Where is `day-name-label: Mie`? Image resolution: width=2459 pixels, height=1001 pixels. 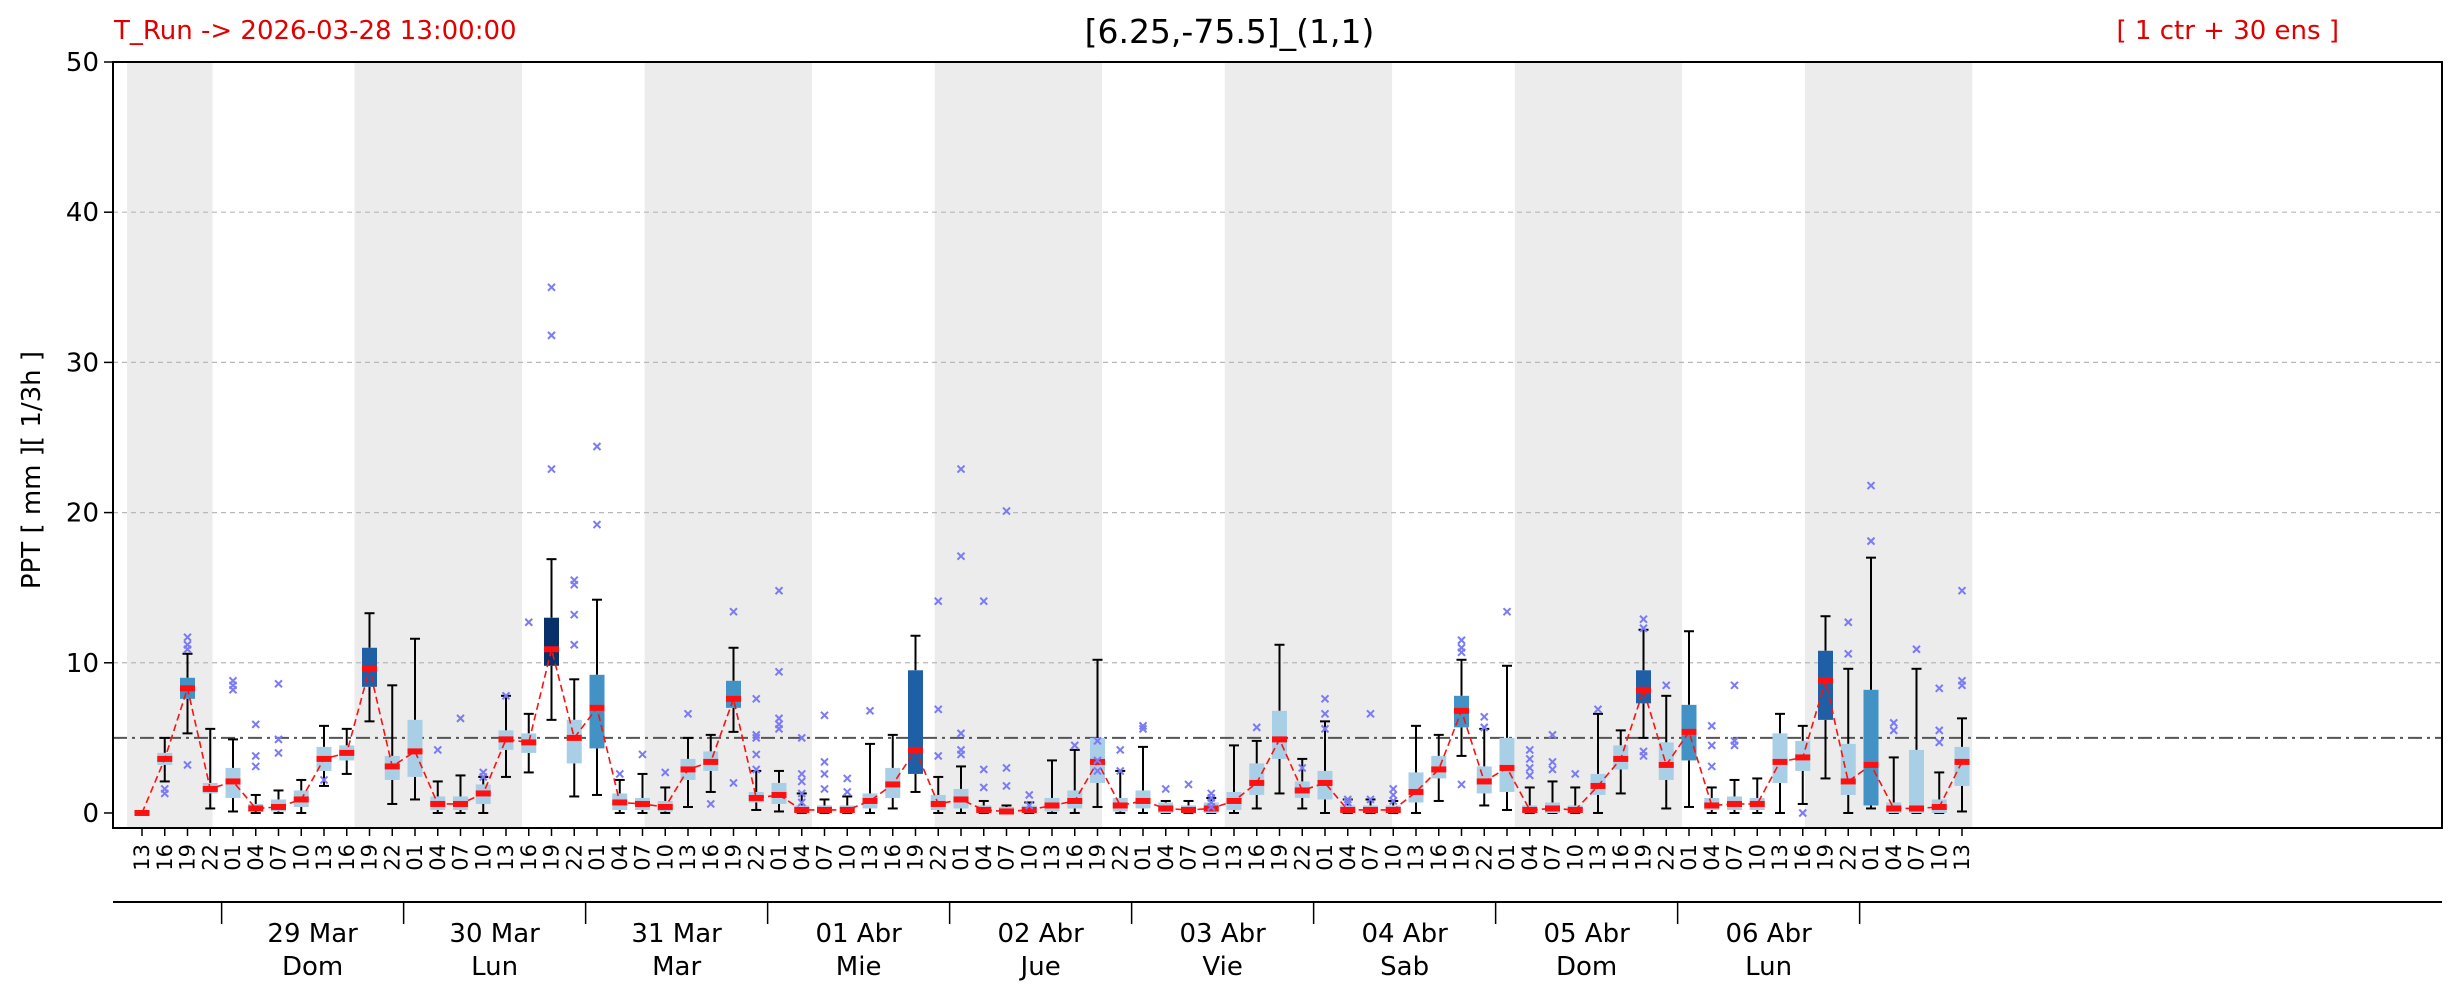
day-name-label: Mie is located at coordinates (859, 967).